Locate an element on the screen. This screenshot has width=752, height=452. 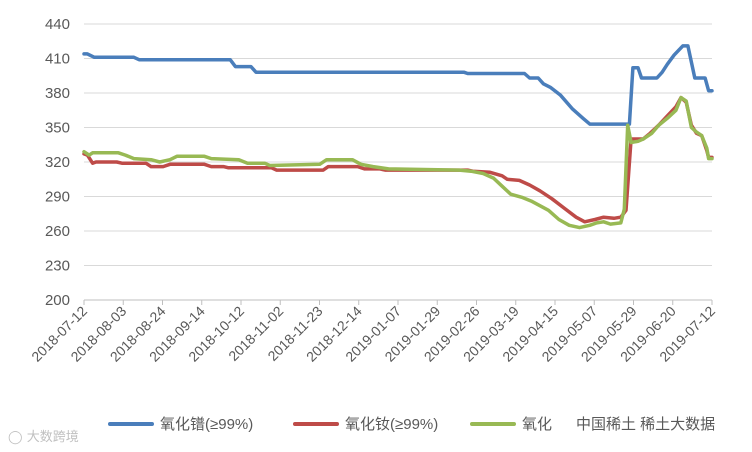
watermark-logo-icon: ◯ is located at coordinates (15, 437).